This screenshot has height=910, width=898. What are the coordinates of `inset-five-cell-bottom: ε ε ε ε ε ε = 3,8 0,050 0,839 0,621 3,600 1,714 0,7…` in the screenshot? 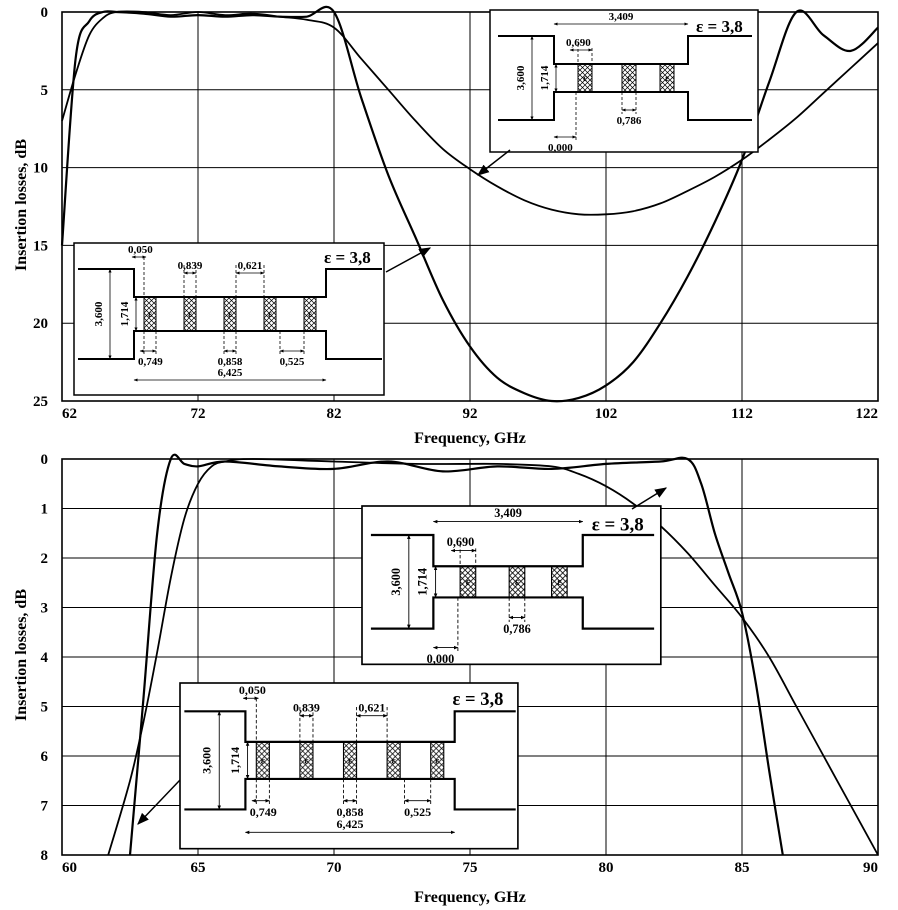 It's located at (349, 766).